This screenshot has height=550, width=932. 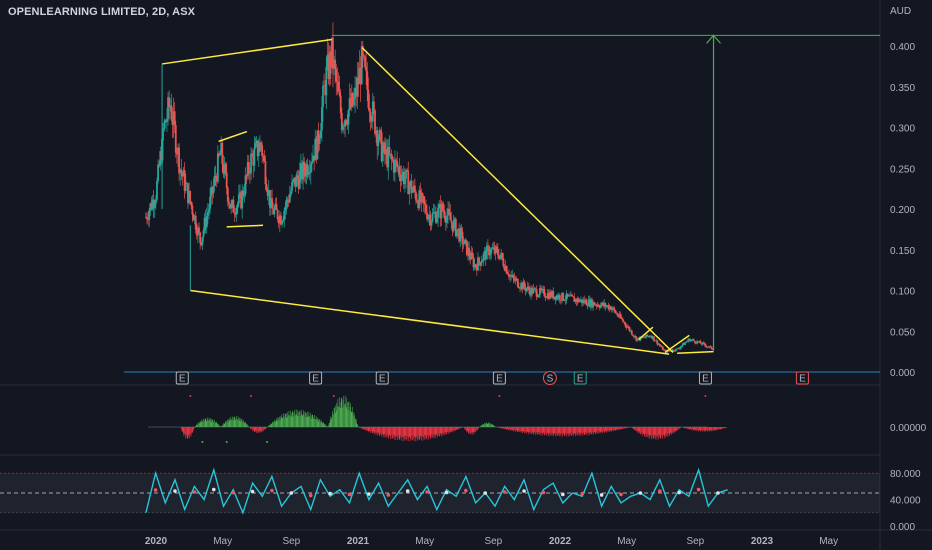 I want to click on event-marker-label: E, so click(x=382, y=379).